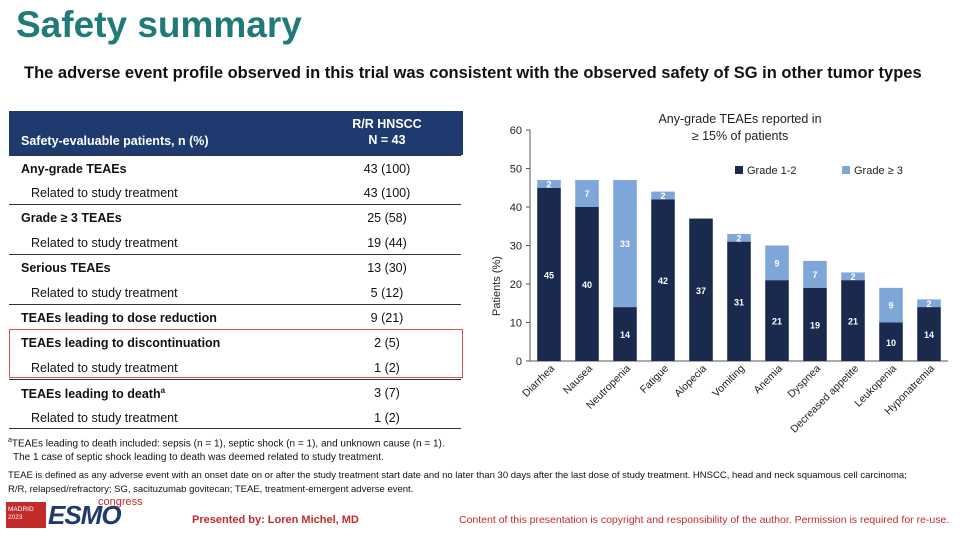 This screenshot has height=536, width=960. I want to click on table-row: Related to study treatment 5 (12), so click(236, 293).